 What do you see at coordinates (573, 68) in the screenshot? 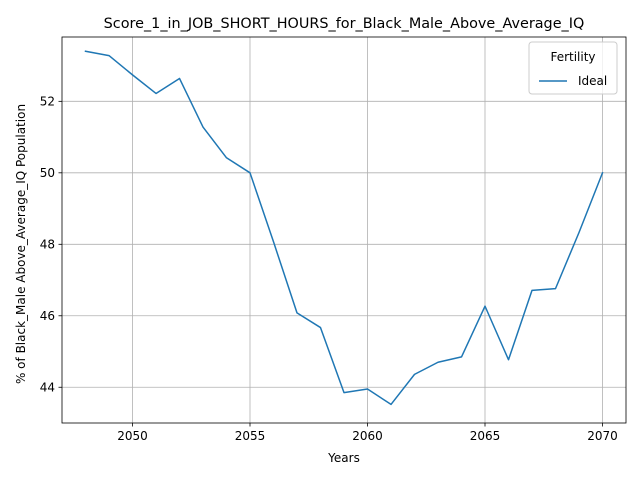
I see `legend: Fertility Ideal` at bounding box center [573, 68].